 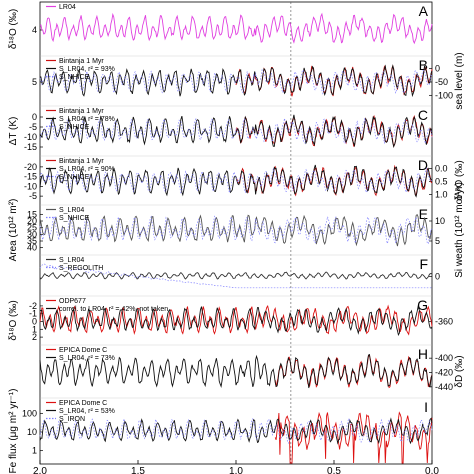 I want to click on x-tick-label: 0.5, so click(x=334, y=470).